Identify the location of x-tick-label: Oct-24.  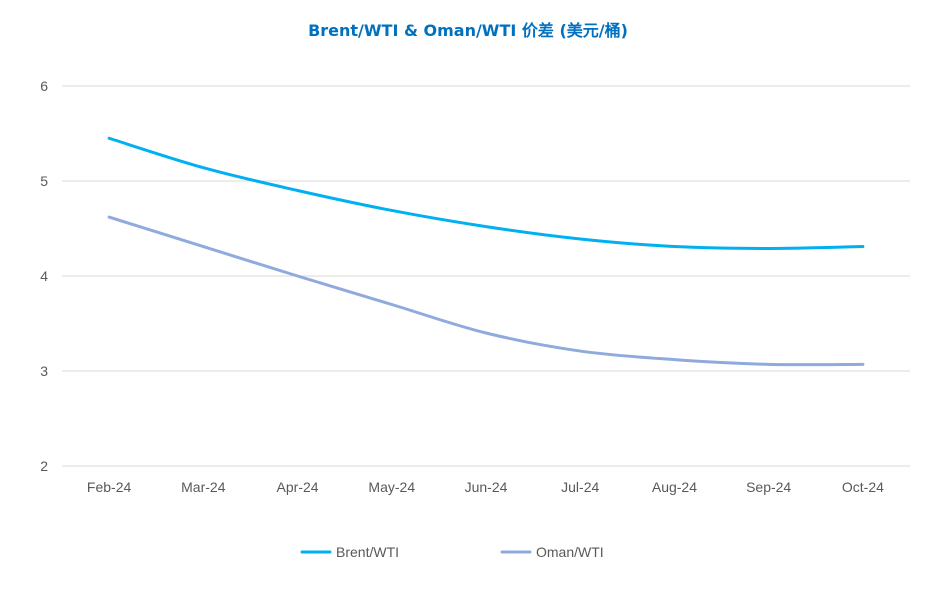
(863, 487).